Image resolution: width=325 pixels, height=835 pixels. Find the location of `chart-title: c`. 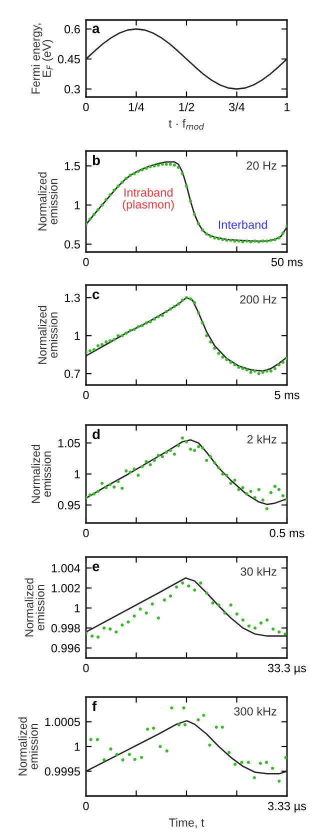

chart-title: c is located at coordinates (96, 296).